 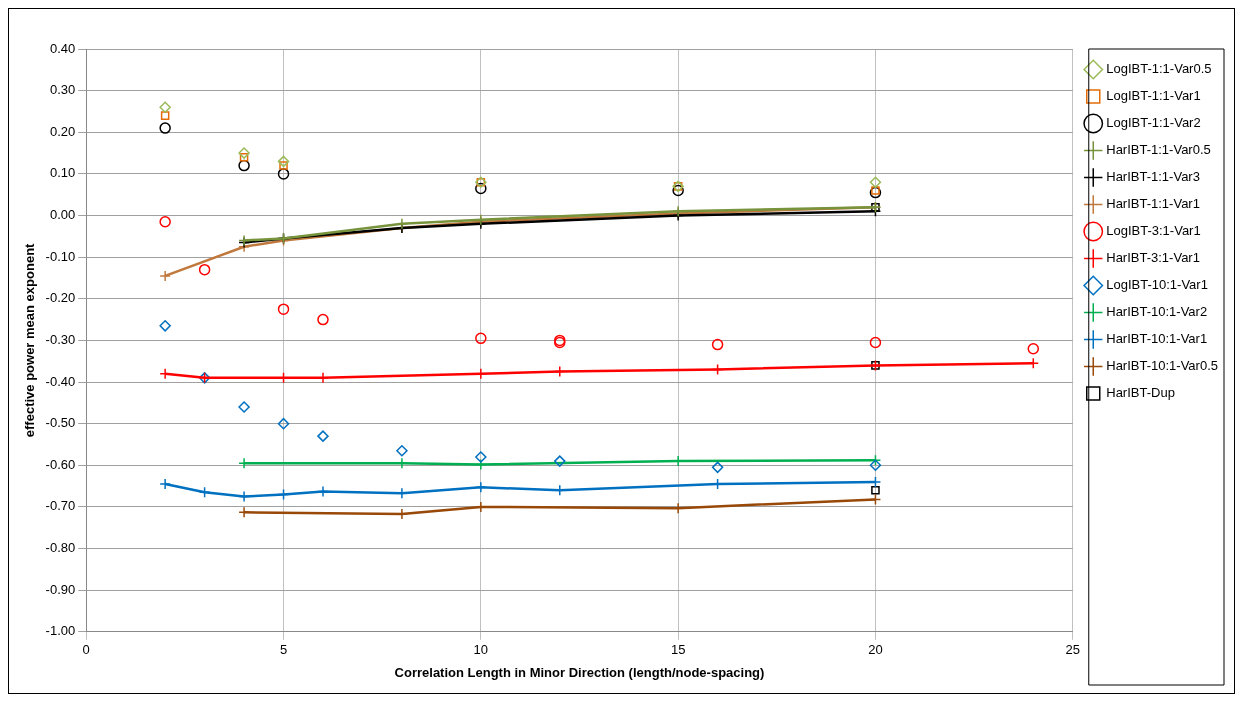 I want to click on x-tick-label: 5, so click(x=283, y=650).